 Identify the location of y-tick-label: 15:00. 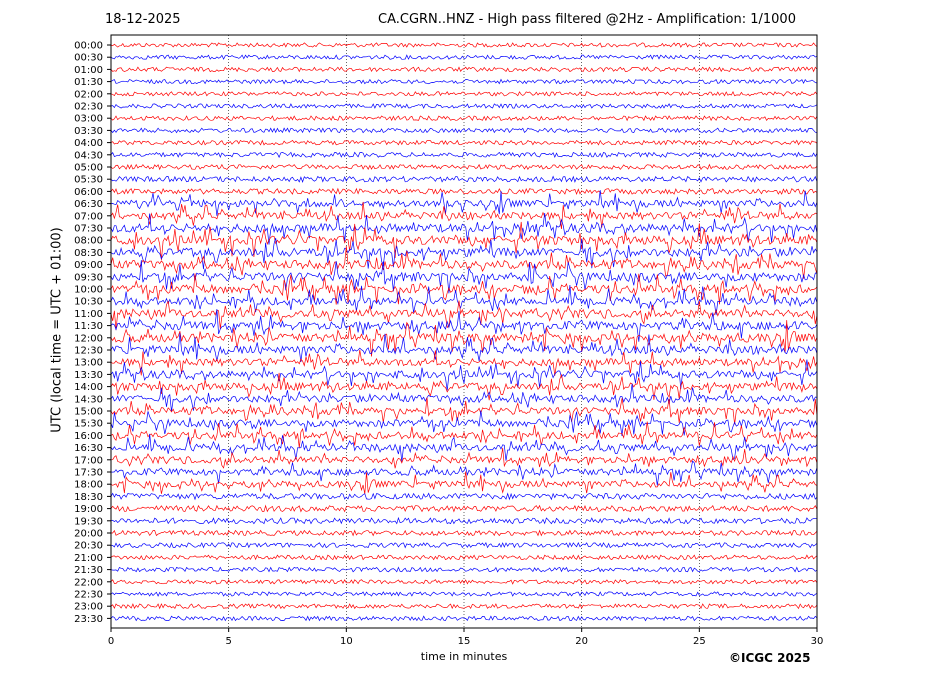
(88, 412).